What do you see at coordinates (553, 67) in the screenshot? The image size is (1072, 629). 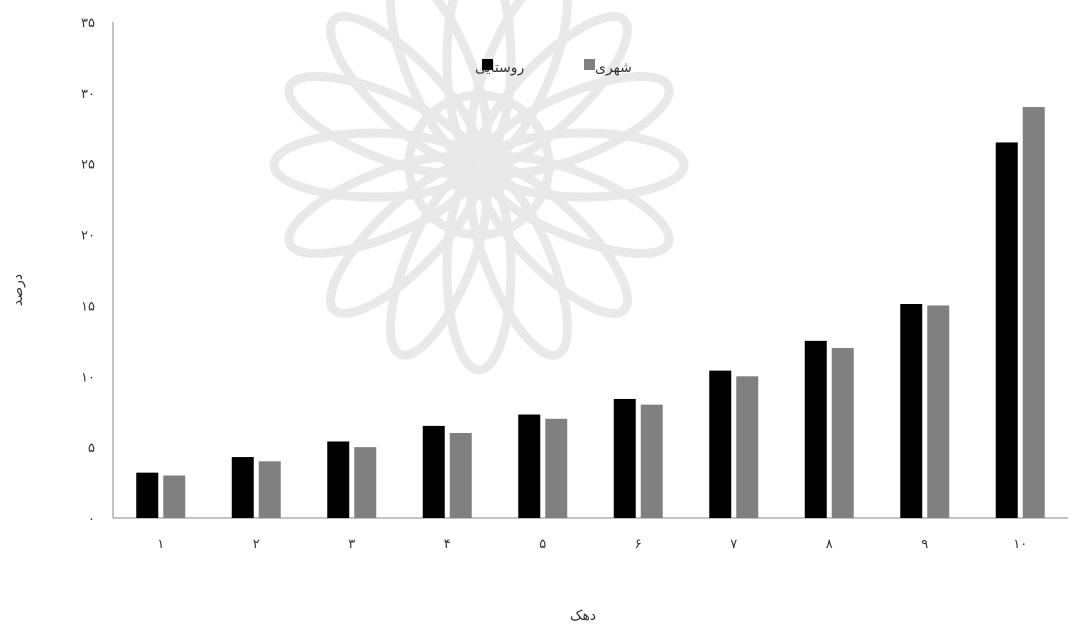 I see `legend: روستایی شهری` at bounding box center [553, 67].